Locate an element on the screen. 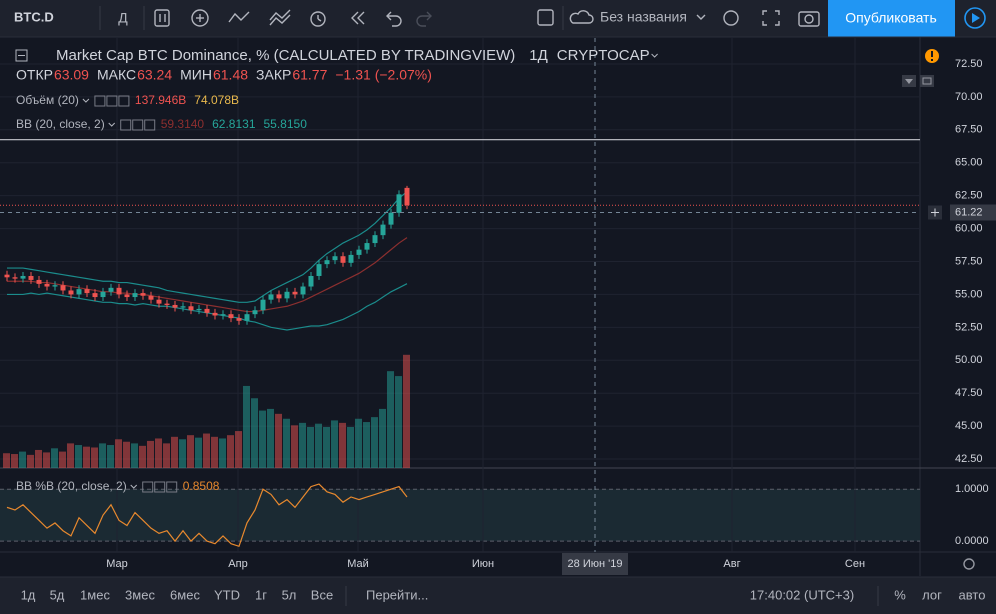 Image resolution: width=996 pixels, height=614 pixels. range-button: 5л is located at coordinates (289, 594).